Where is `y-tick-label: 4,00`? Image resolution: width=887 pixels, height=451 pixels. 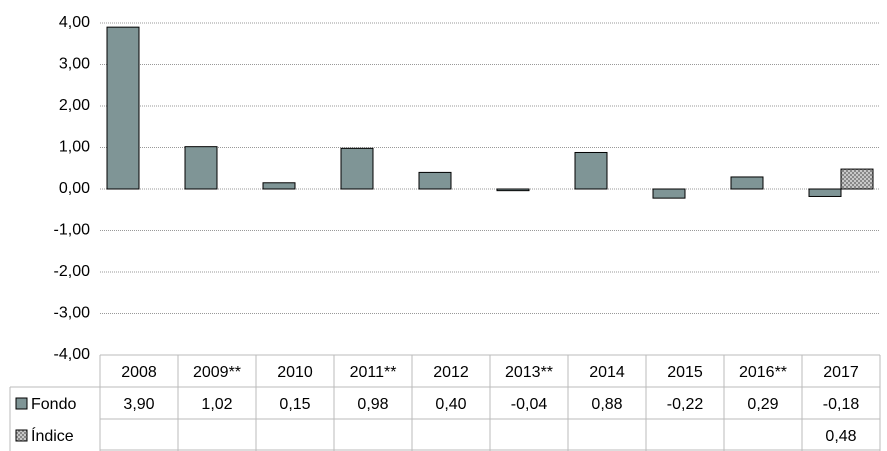 y-tick-label: 4,00 is located at coordinates (74, 22).